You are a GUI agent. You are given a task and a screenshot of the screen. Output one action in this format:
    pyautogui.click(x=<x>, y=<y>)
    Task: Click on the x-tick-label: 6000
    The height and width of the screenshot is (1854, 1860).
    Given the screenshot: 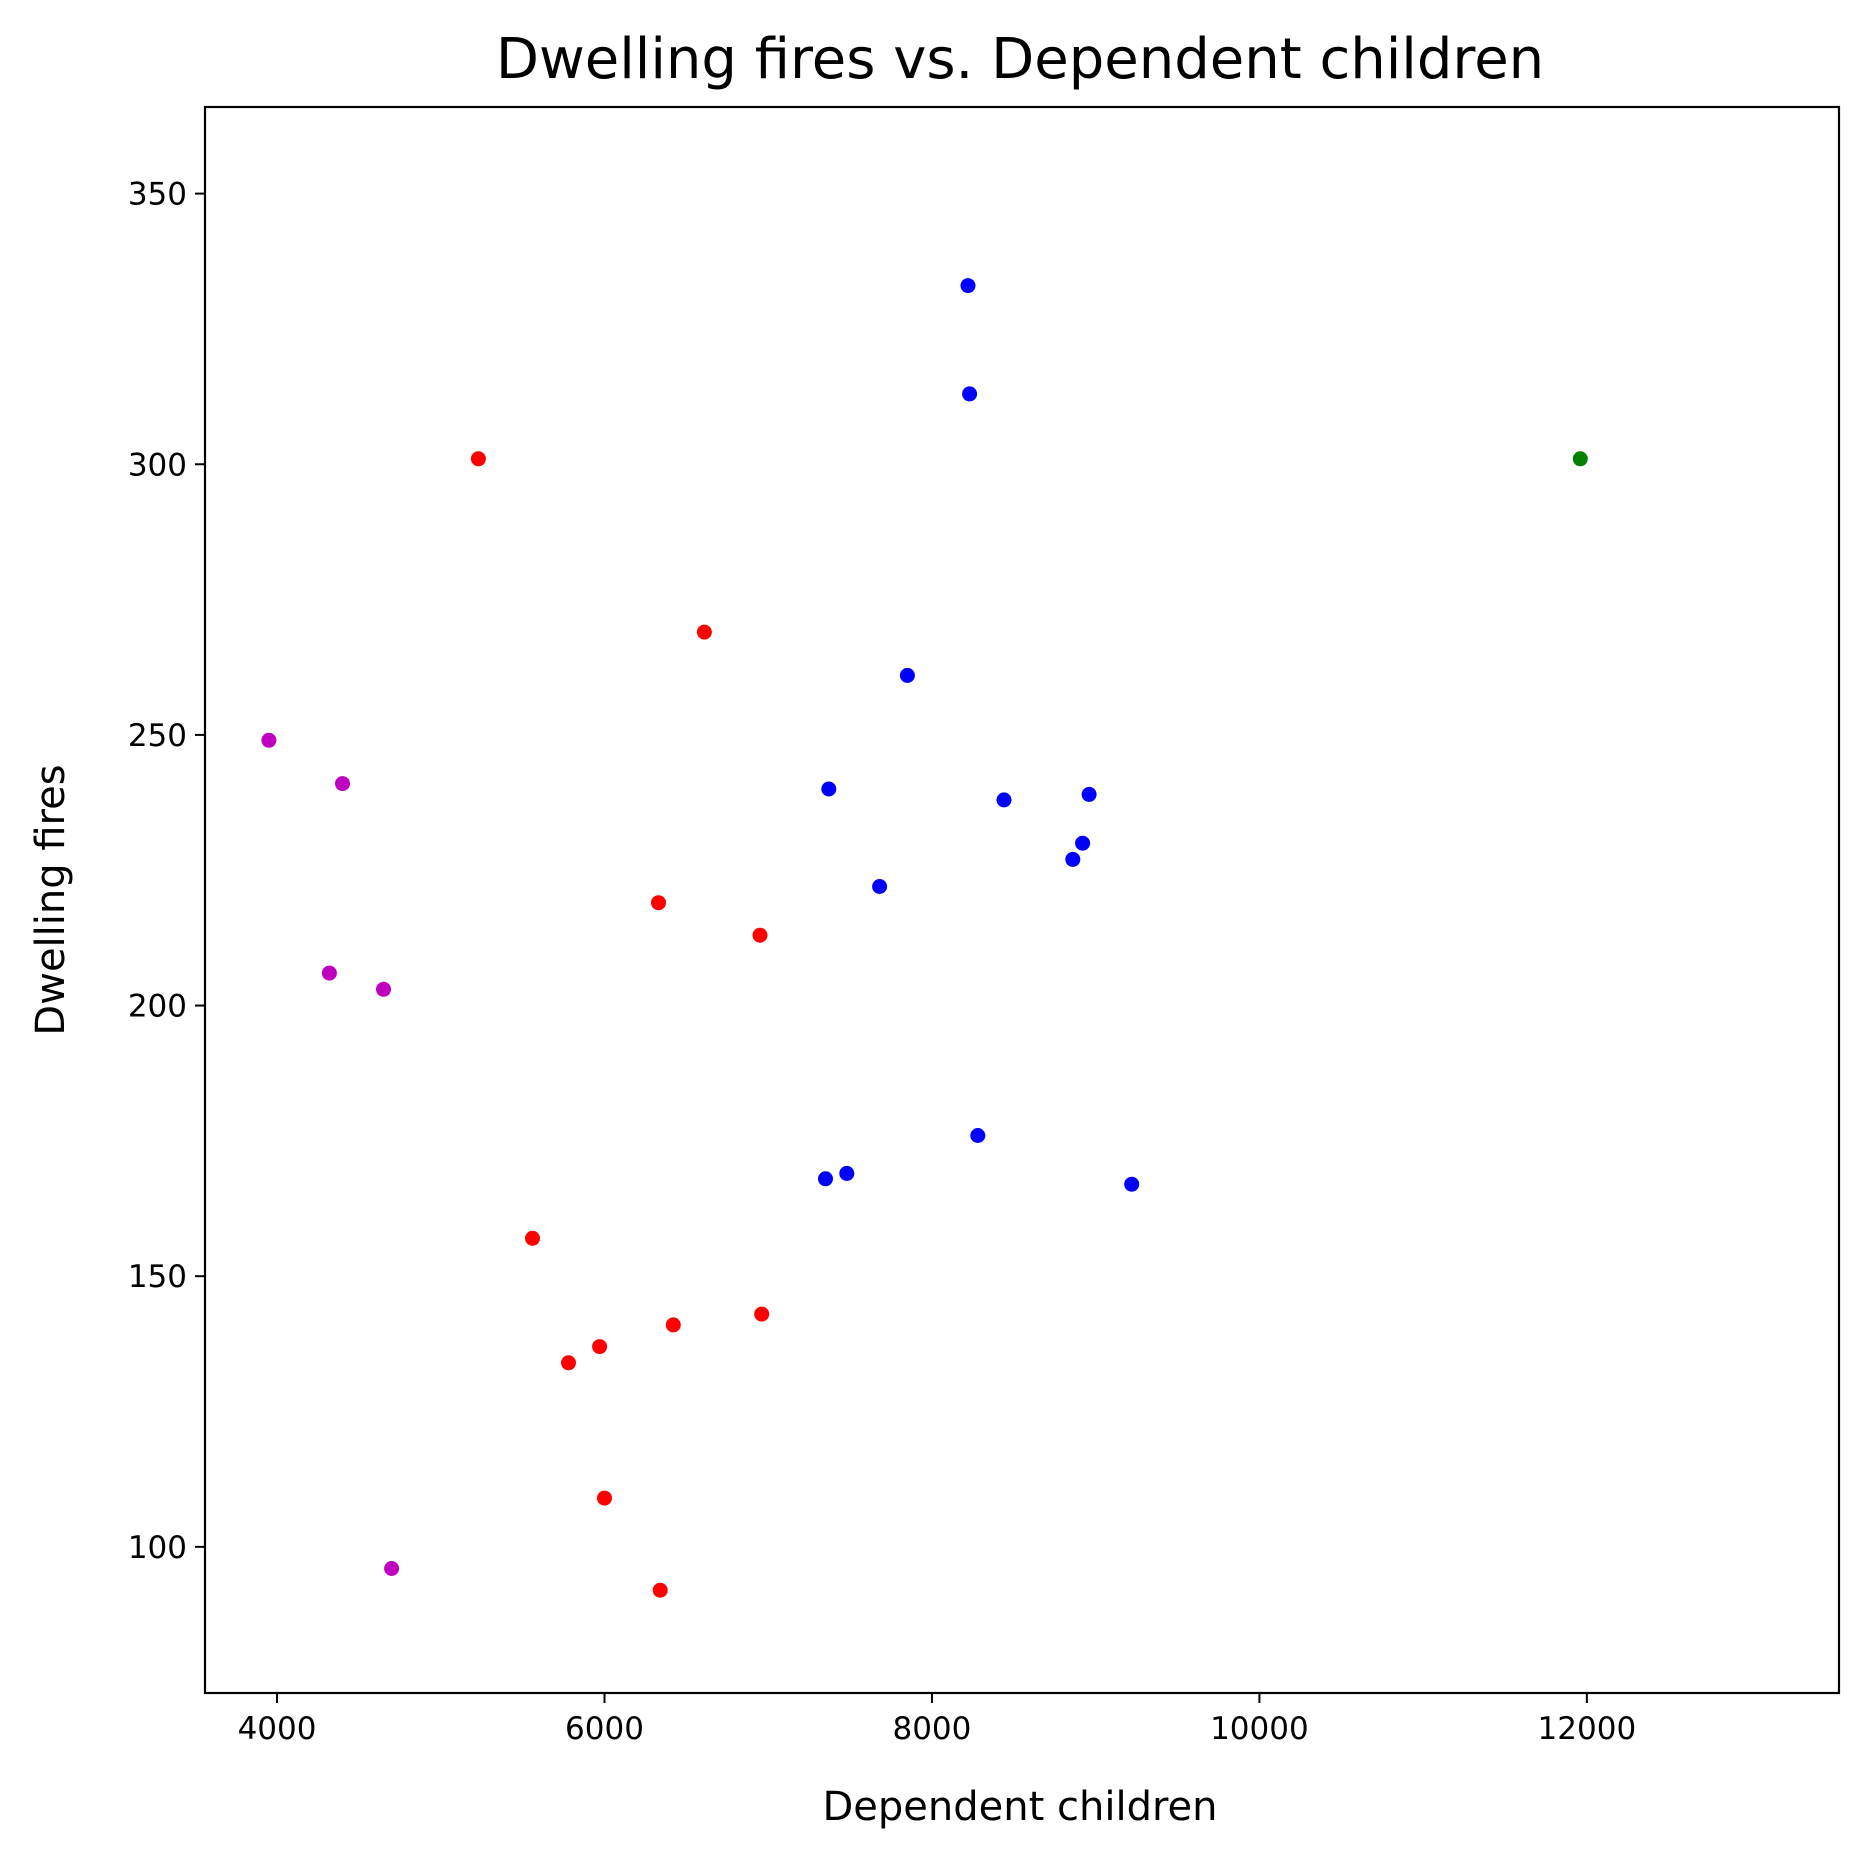 What is the action you would take?
    pyautogui.click(x=604, y=1729)
    